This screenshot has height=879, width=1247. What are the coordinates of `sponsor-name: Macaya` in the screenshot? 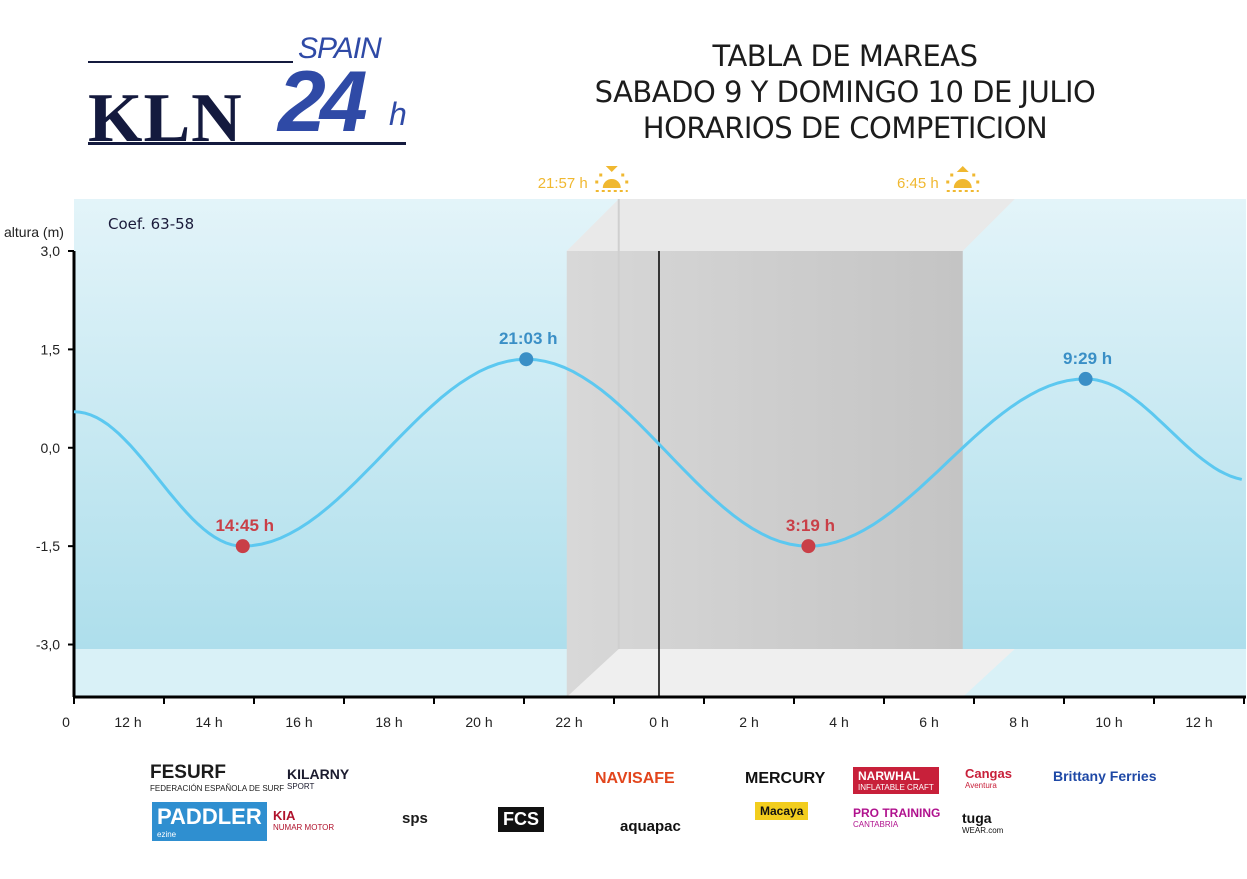 It's located at (782, 811).